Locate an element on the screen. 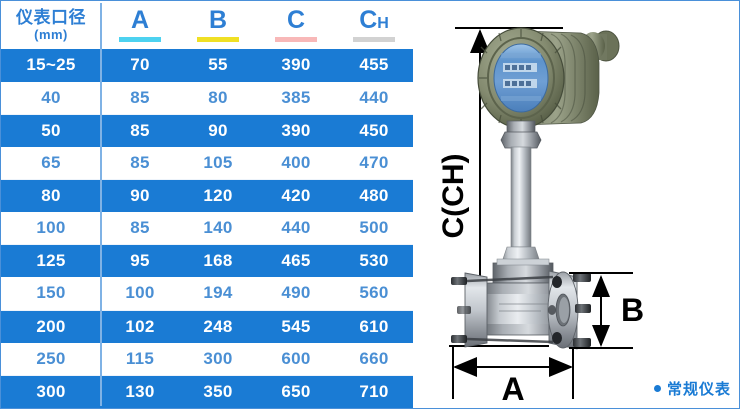 This screenshot has width=740, height=409. table-header: 仪表口径 (mm) A B C is located at coordinates (207, 25).